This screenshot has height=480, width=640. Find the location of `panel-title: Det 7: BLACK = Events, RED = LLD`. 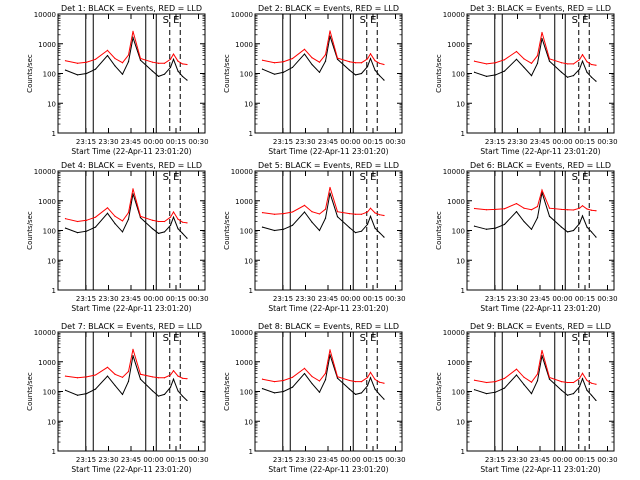

panel-title: Det 7: BLACK = Events, RED = LLD is located at coordinates (131, 326).